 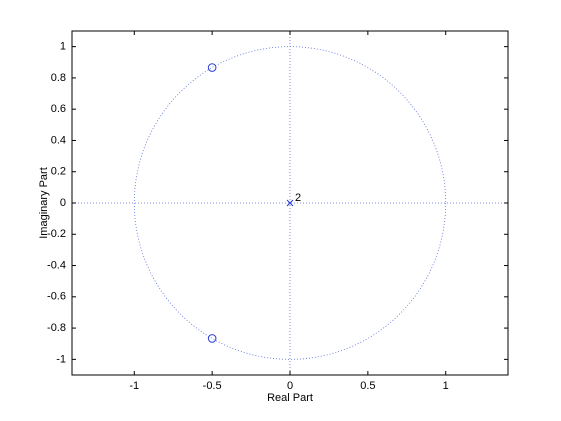 I want to click on y-tick-label: -0.6, so click(x=56, y=297).